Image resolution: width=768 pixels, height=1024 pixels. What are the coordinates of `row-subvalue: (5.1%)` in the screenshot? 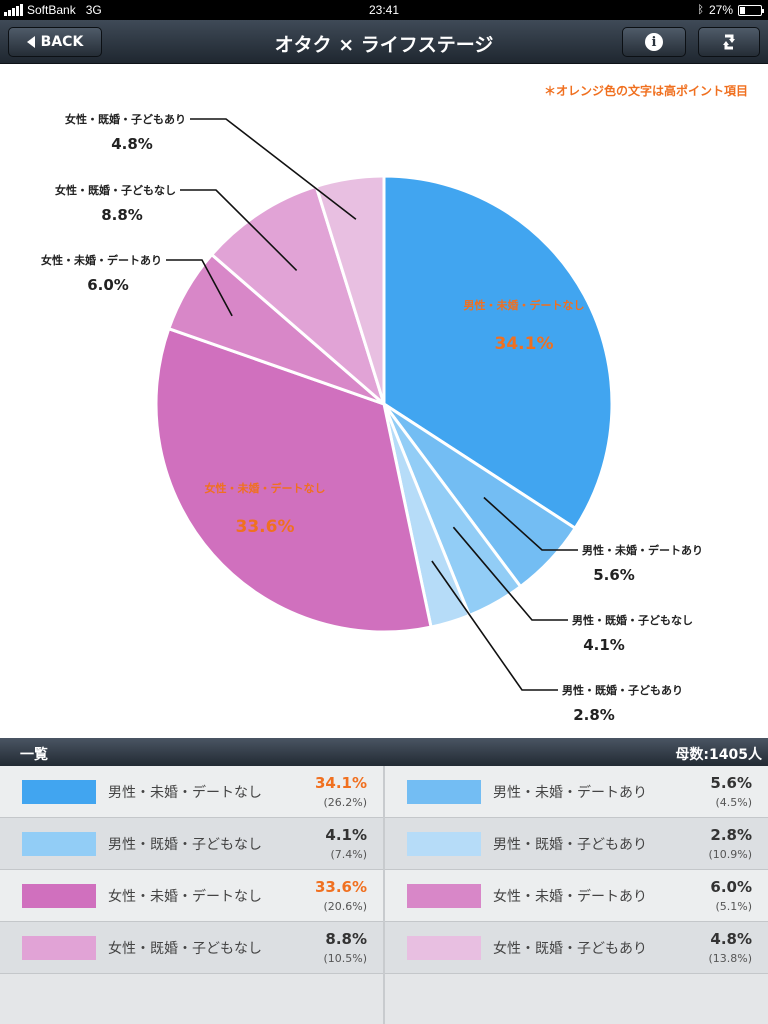 It's located at (733, 906).